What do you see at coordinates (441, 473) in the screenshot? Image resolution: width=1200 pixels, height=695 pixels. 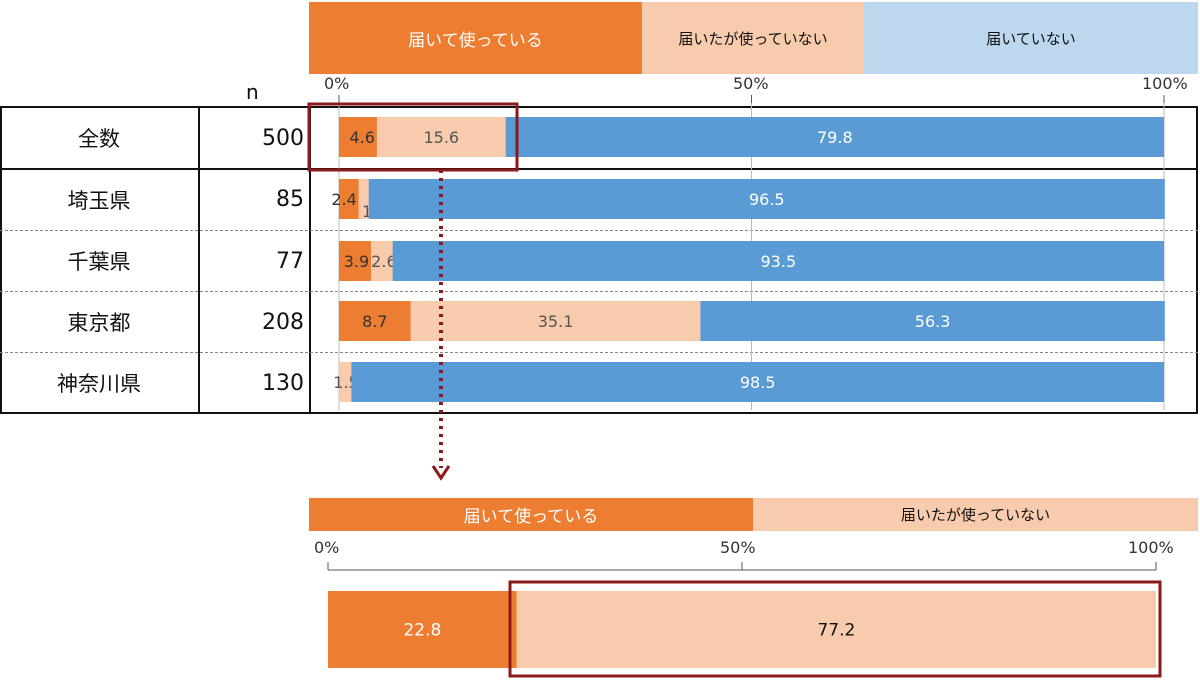 I see `zoom-arrow-head` at bounding box center [441, 473].